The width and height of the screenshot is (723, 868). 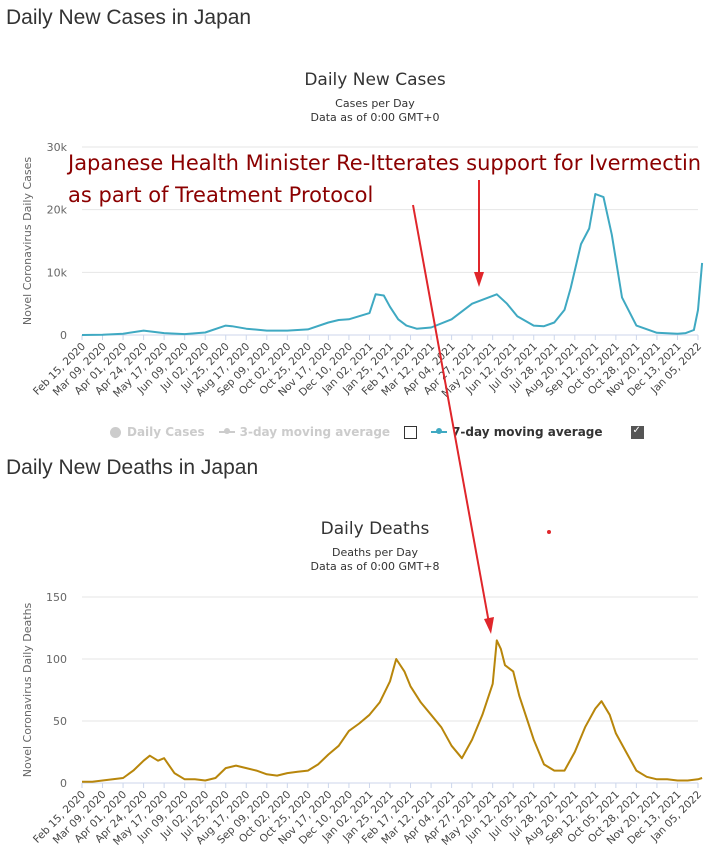 I want to click on chart-subtitle: Deaths per Day, so click(x=375, y=552).